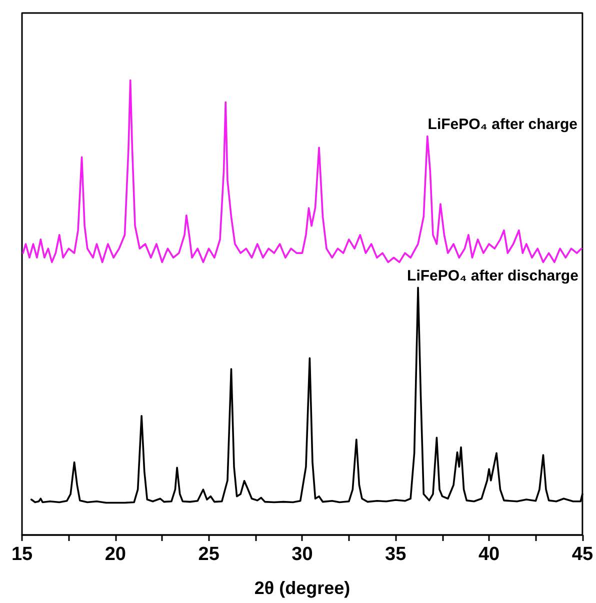 Image resolution: width=596 pixels, height=603 pixels. Describe the element at coordinates (302, 554) in the screenshot. I see `x-tick-label: 30` at that location.